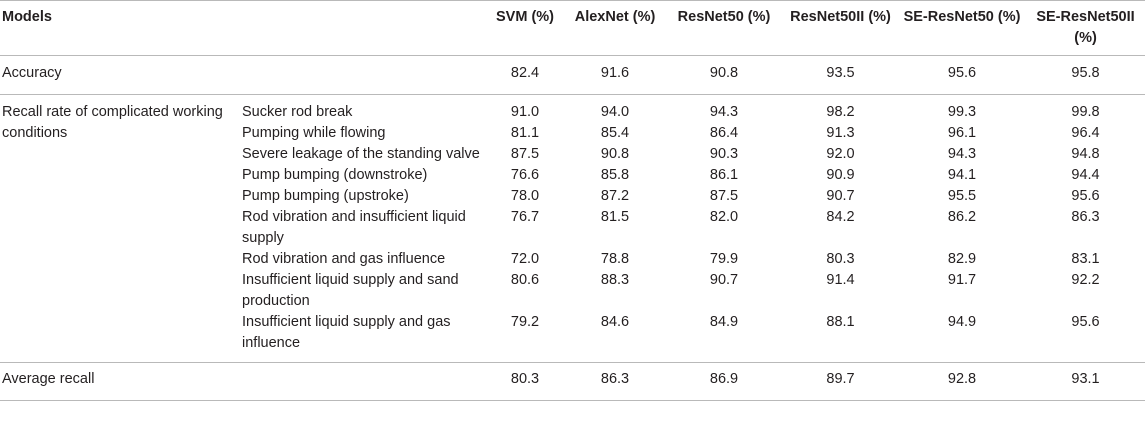 Image resolution: width=1145 pixels, height=422 pixels. I want to click on recall-se-resnet50: 95.5, so click(962, 196).